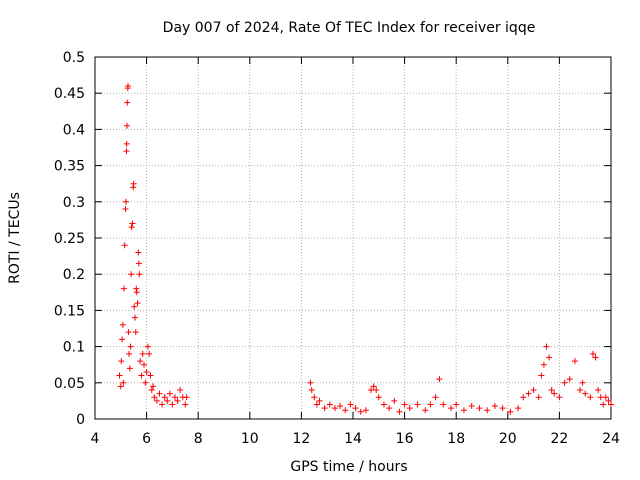 This screenshot has width=640, height=480. Describe the element at coordinates (353, 439) in the screenshot. I see `x-tick-label: 14` at that location.